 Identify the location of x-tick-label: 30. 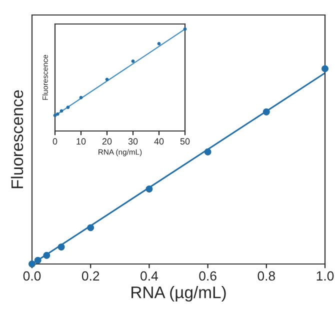
(133, 141).